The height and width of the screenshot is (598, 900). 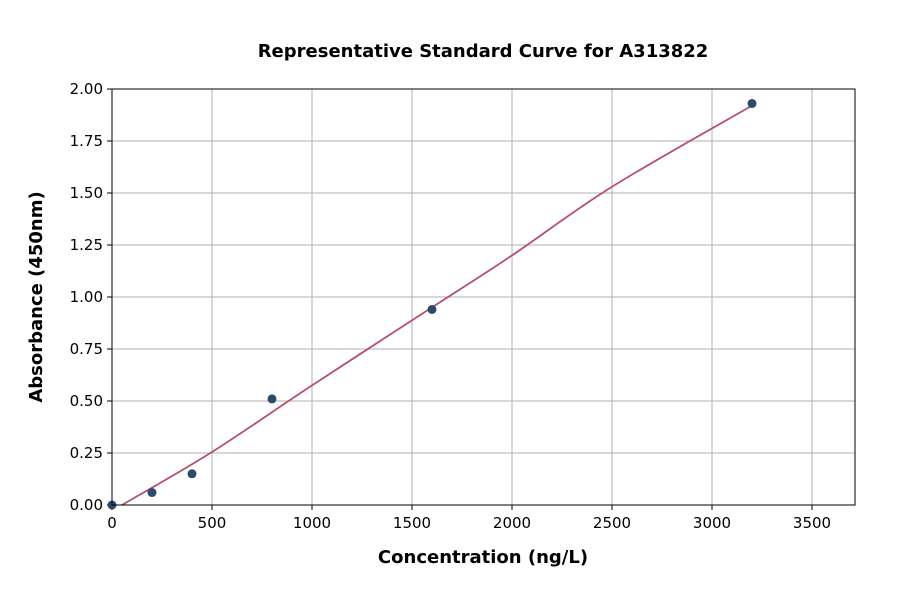 I want to click on x-axis-label: Concentration (ng/L), so click(x=483, y=557).